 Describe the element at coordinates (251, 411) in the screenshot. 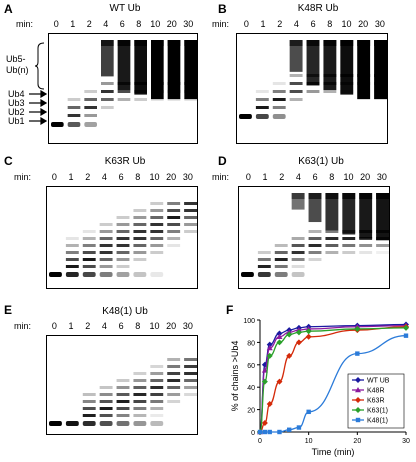

I see `y-tick-label: 20` at that location.